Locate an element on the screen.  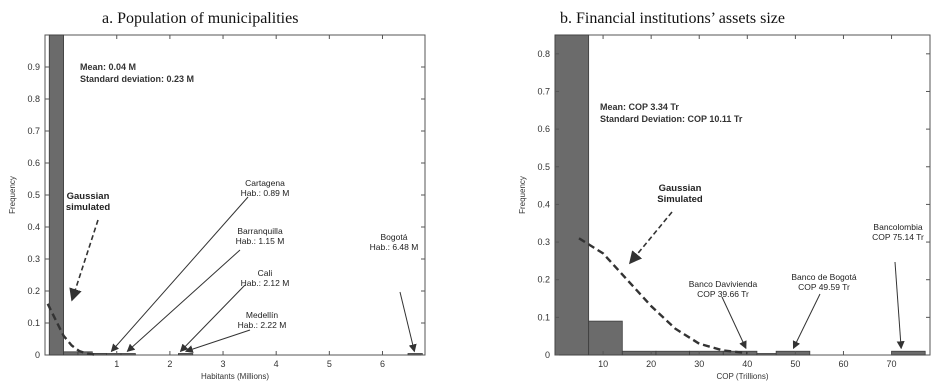
stats-line-a-1: Standard deviation: 0.23 M is located at coordinates (137, 79).